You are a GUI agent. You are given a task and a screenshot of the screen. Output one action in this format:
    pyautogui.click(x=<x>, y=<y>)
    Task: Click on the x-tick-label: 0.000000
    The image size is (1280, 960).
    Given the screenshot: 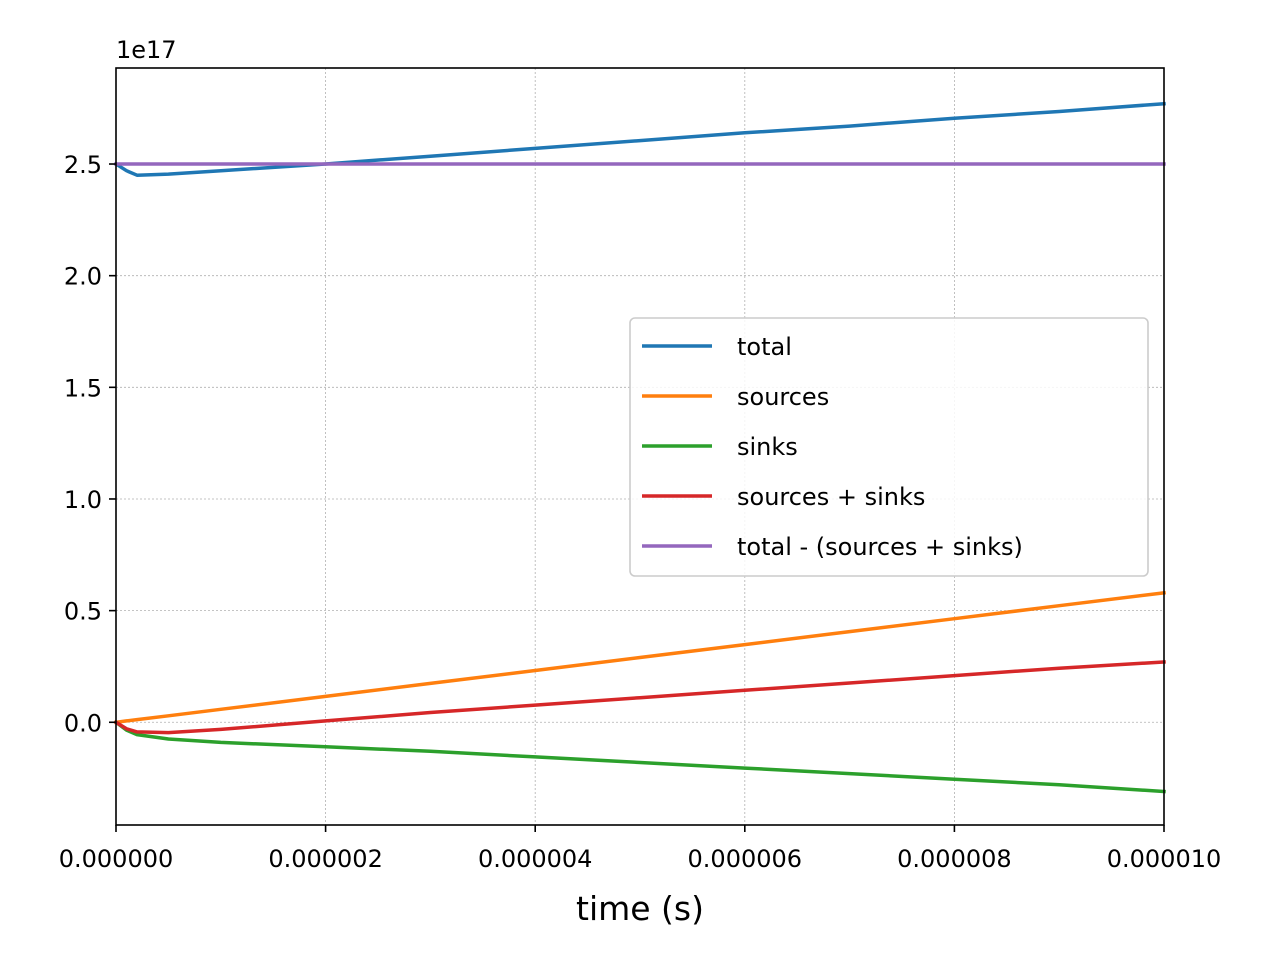 What is the action you would take?
    pyautogui.click(x=116, y=859)
    